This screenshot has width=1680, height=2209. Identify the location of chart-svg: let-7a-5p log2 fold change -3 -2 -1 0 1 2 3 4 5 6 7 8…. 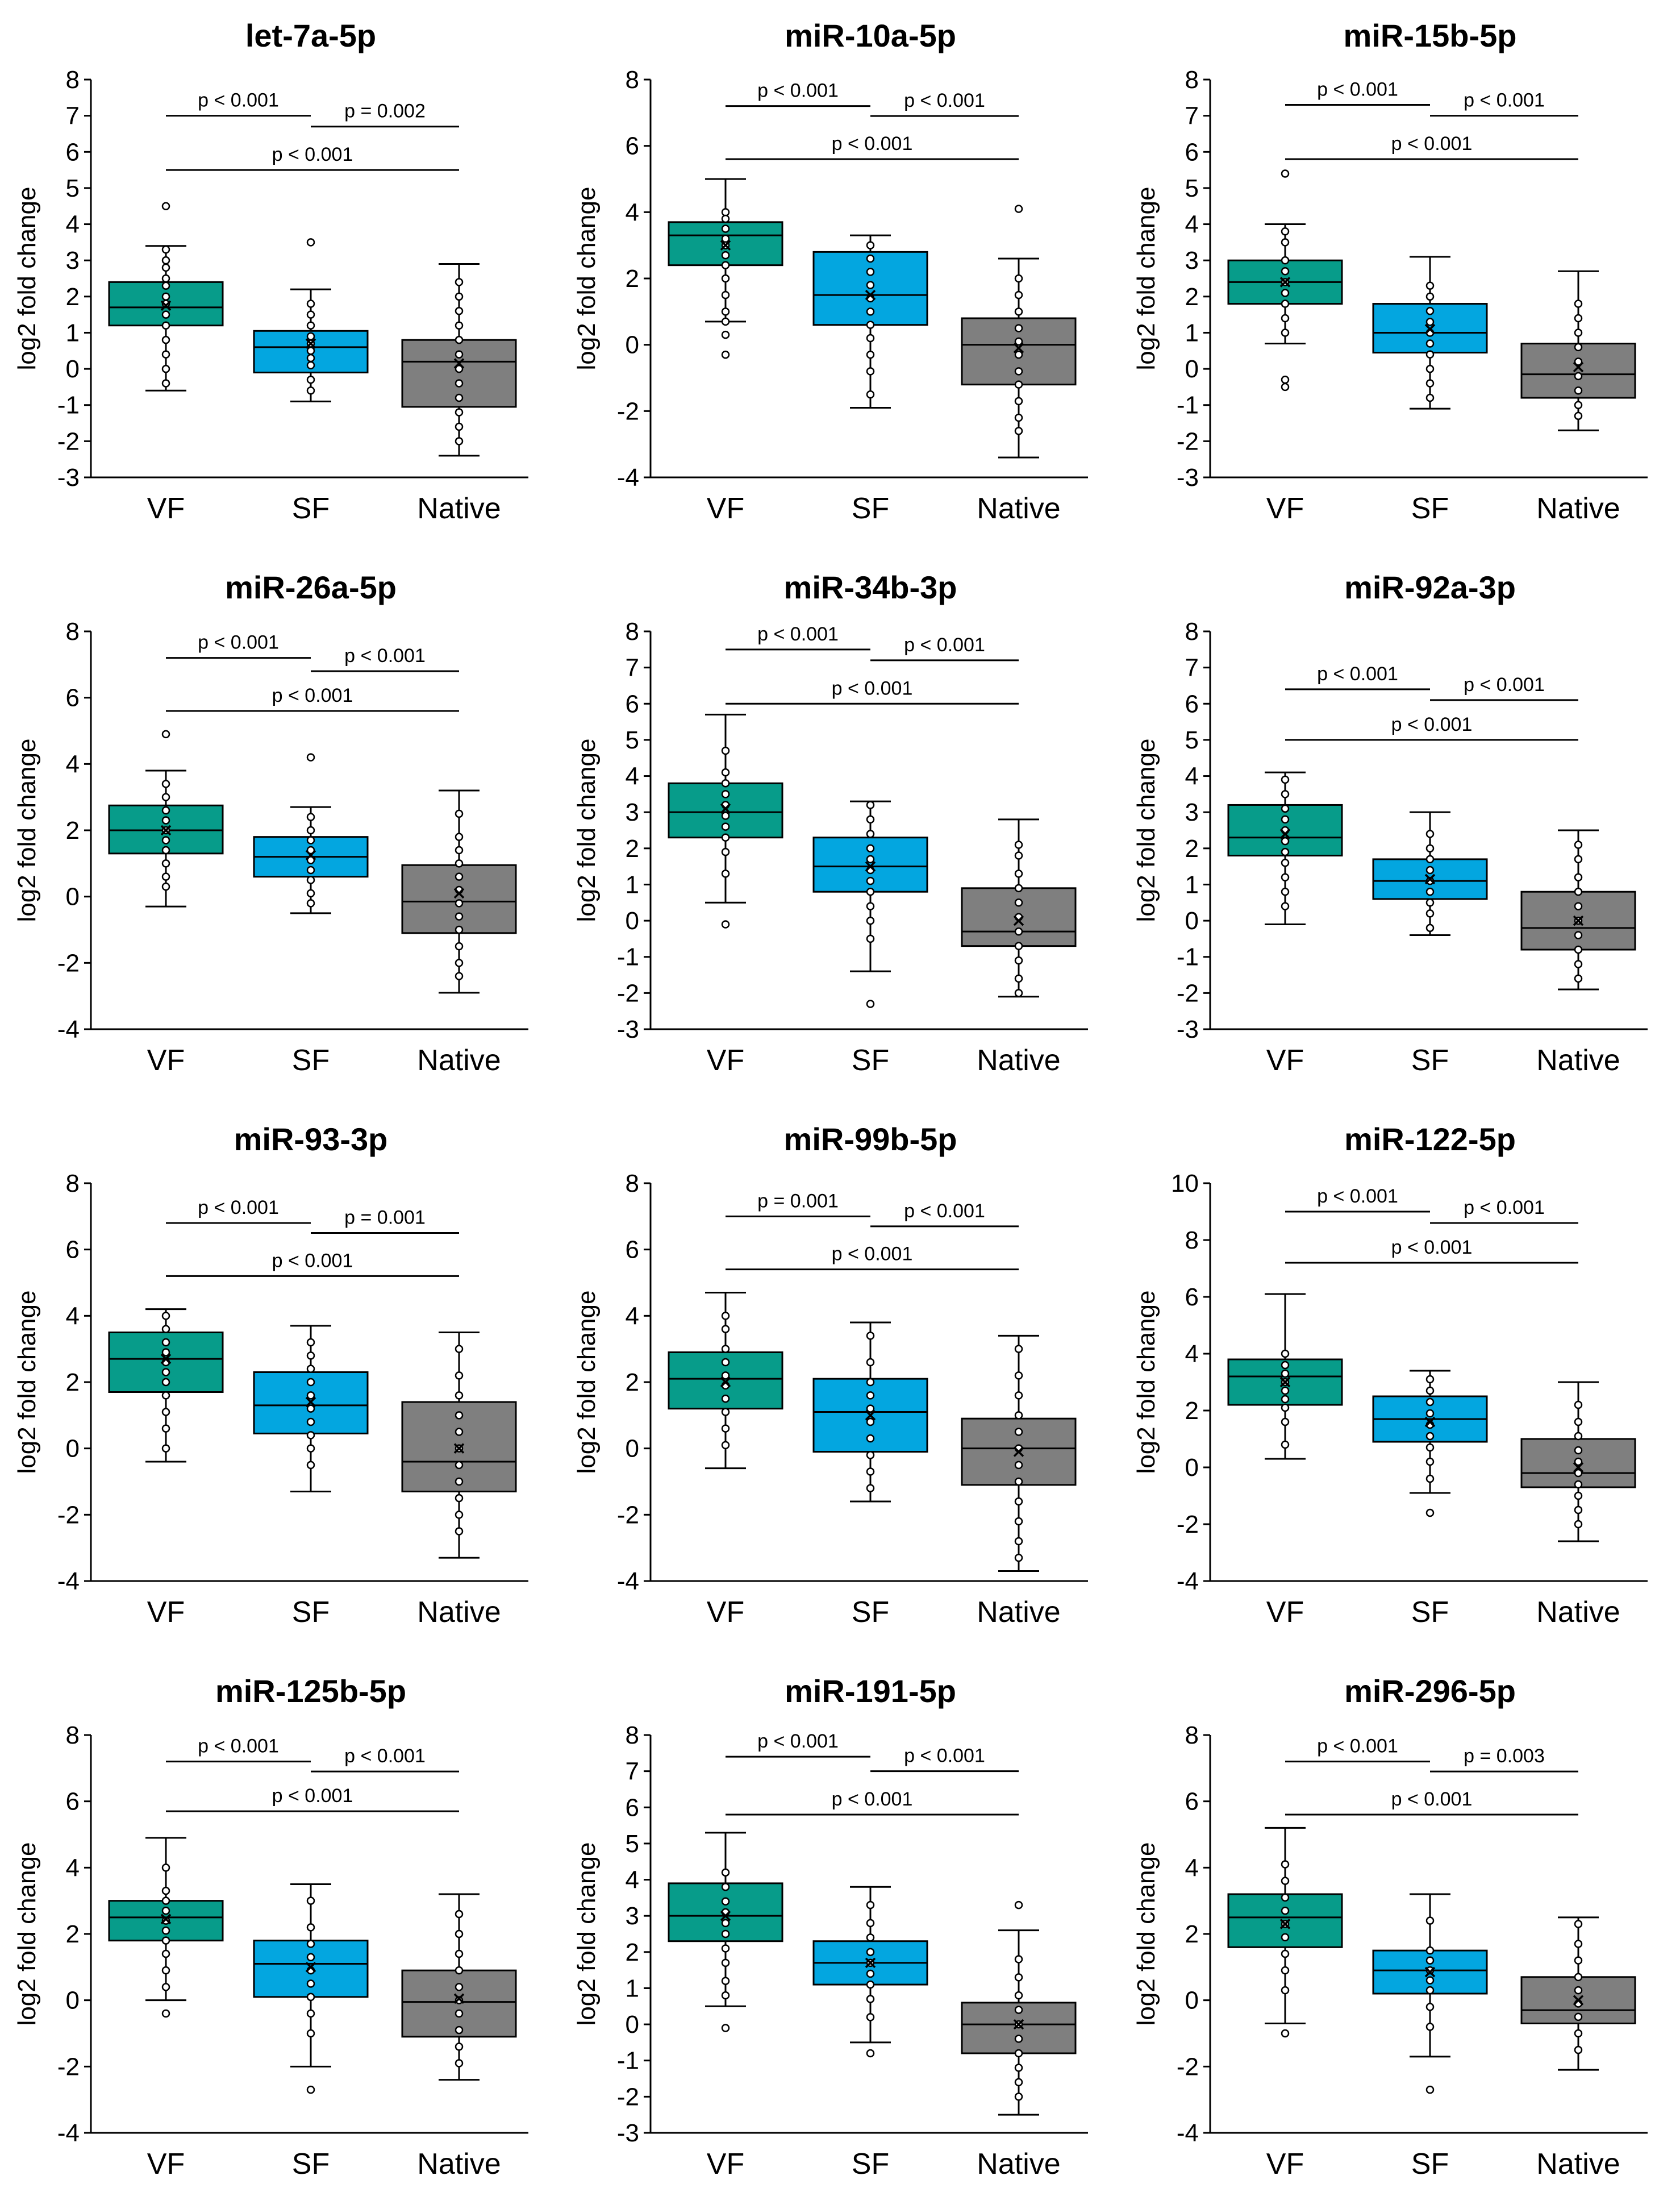
(270, 271).